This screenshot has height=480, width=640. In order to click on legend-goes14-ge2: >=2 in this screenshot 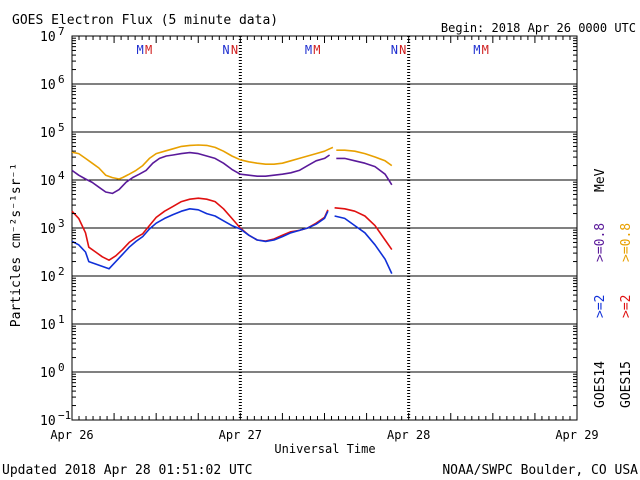, I will do `click(600, 306)`.